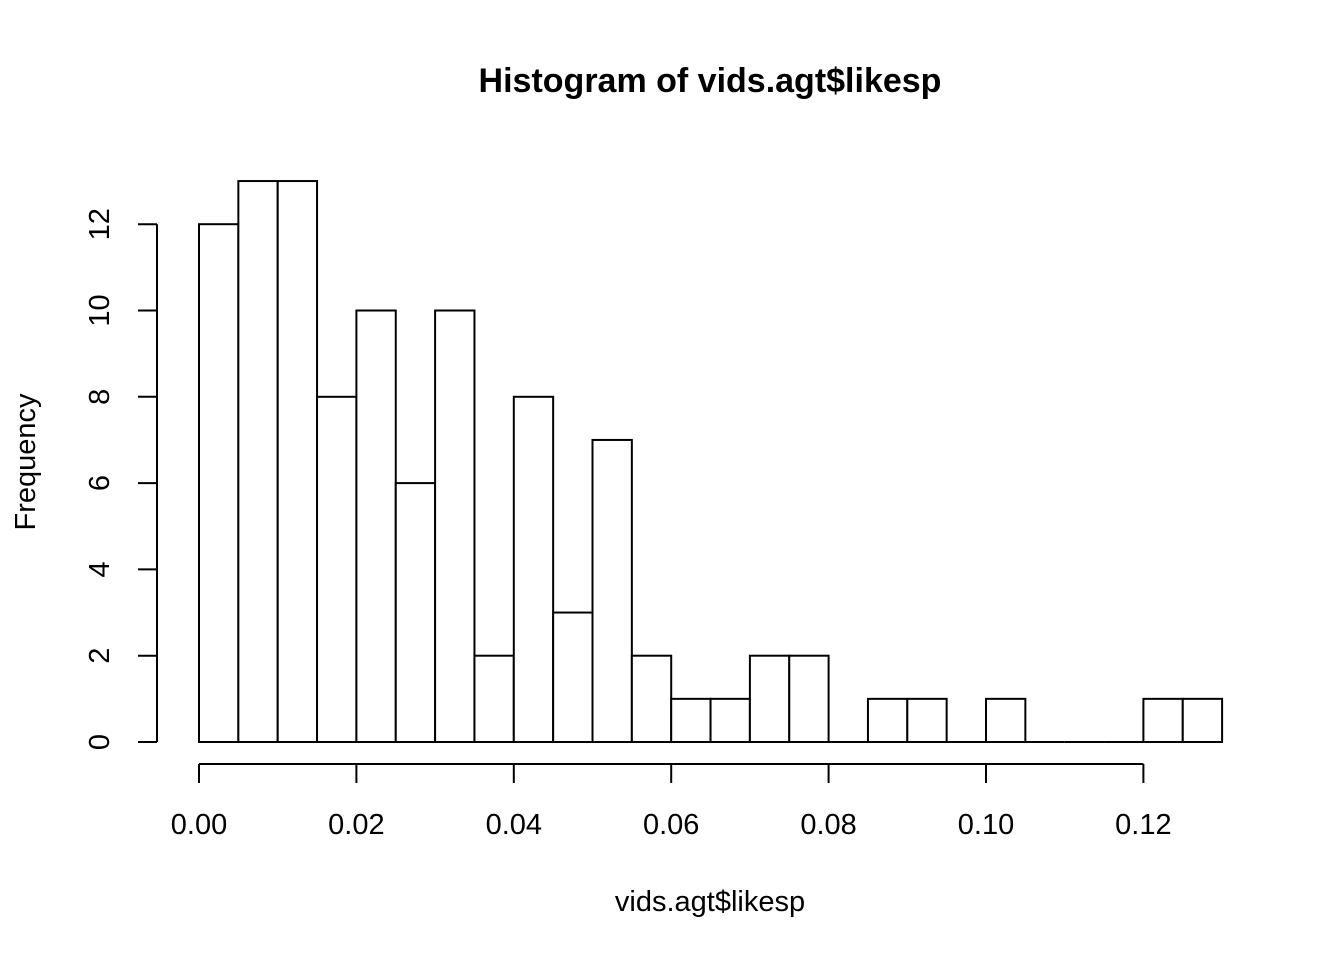  What do you see at coordinates (1143, 825) in the screenshot?
I see `x-tick-label: 0.12` at bounding box center [1143, 825].